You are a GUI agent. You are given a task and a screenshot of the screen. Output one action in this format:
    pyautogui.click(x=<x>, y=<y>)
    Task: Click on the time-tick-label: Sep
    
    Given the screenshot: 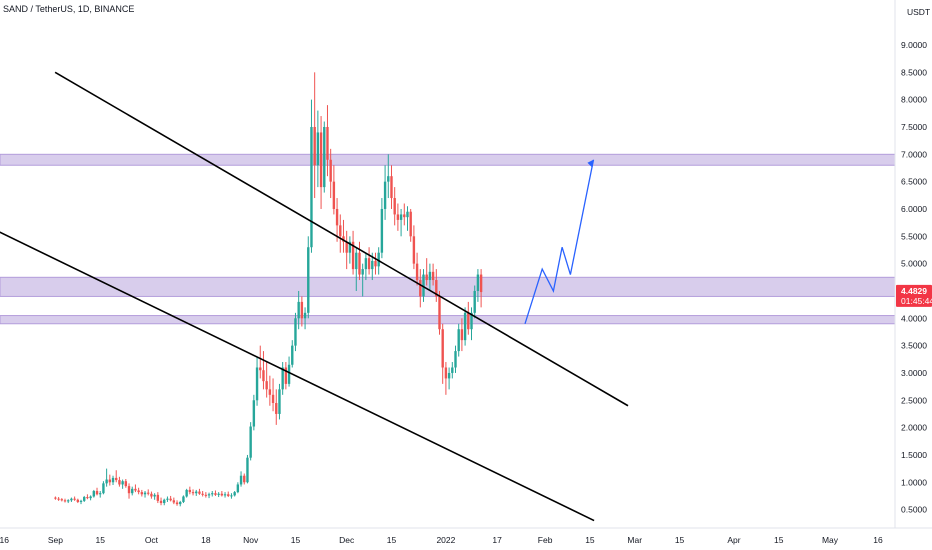 What is the action you would take?
    pyautogui.click(x=55, y=540)
    